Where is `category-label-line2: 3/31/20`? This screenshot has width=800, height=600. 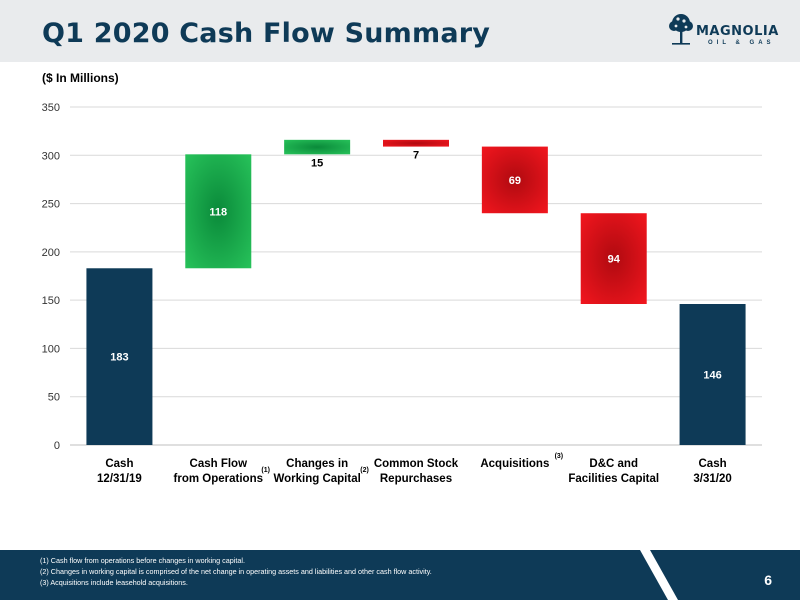
category-label-line2: 3/31/20 is located at coordinates (712, 479).